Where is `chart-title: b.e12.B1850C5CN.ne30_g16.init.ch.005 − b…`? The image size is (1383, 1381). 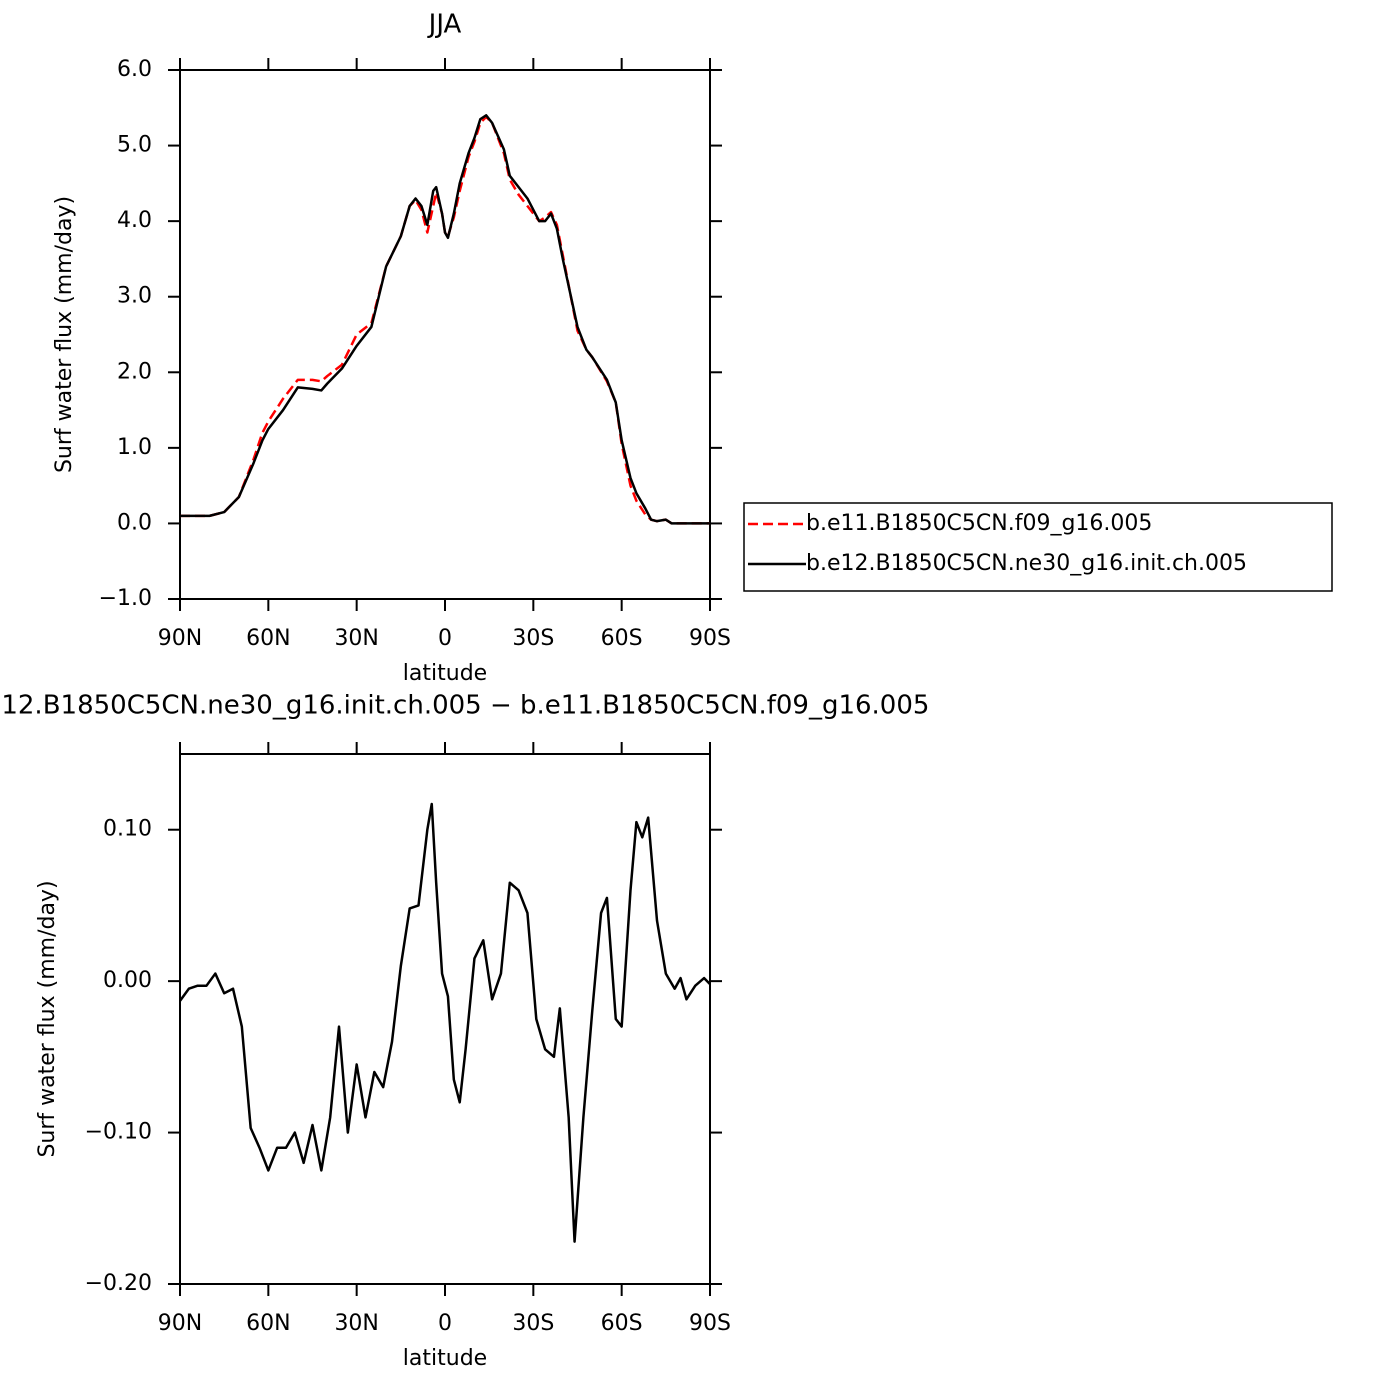
chart-title: b.e12.B1850C5CN.ne30_g16.init.ch.005 − b… is located at coordinates (464, 706).